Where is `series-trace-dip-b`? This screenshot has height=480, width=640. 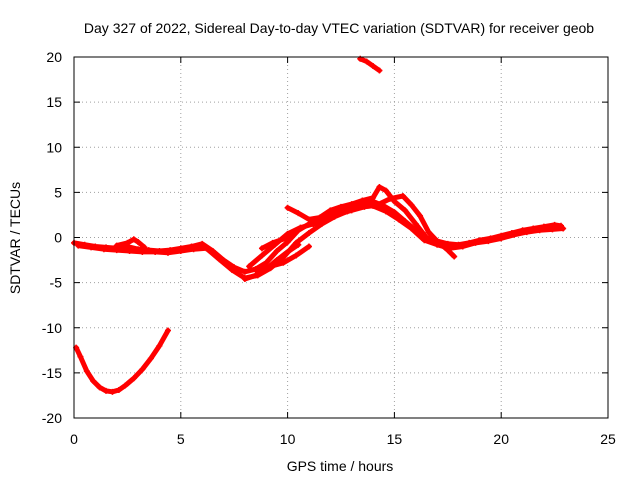 series-trace-dip-b is located at coordinates (283, 259).